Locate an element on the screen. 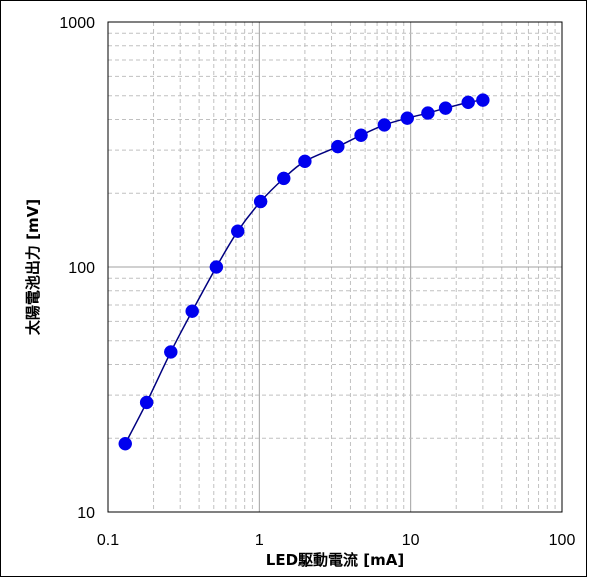  y-tick-label: 1000 is located at coordinates (77, 23).